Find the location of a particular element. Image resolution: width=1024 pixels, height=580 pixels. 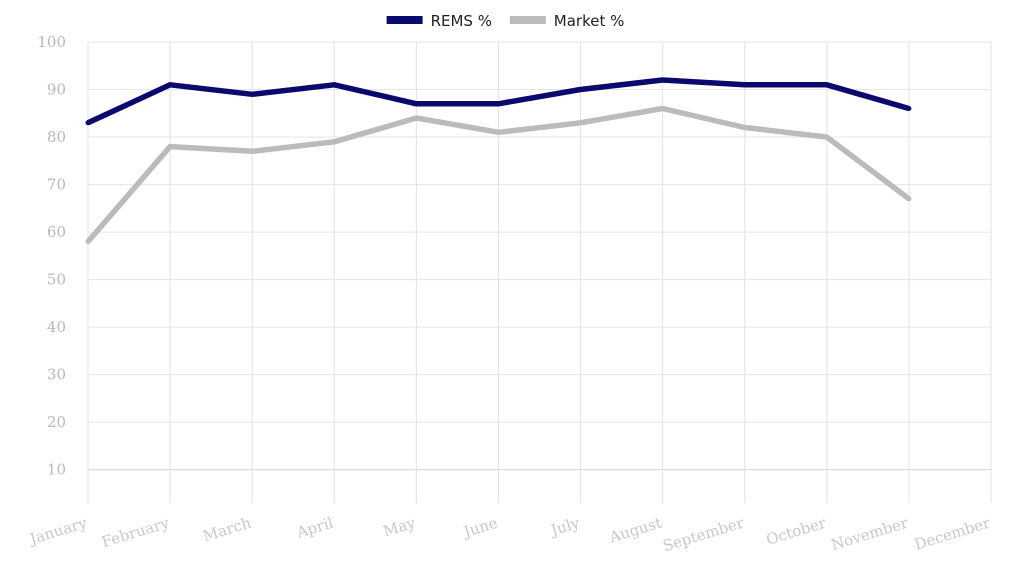

legend-label: Market % is located at coordinates (589, 21).